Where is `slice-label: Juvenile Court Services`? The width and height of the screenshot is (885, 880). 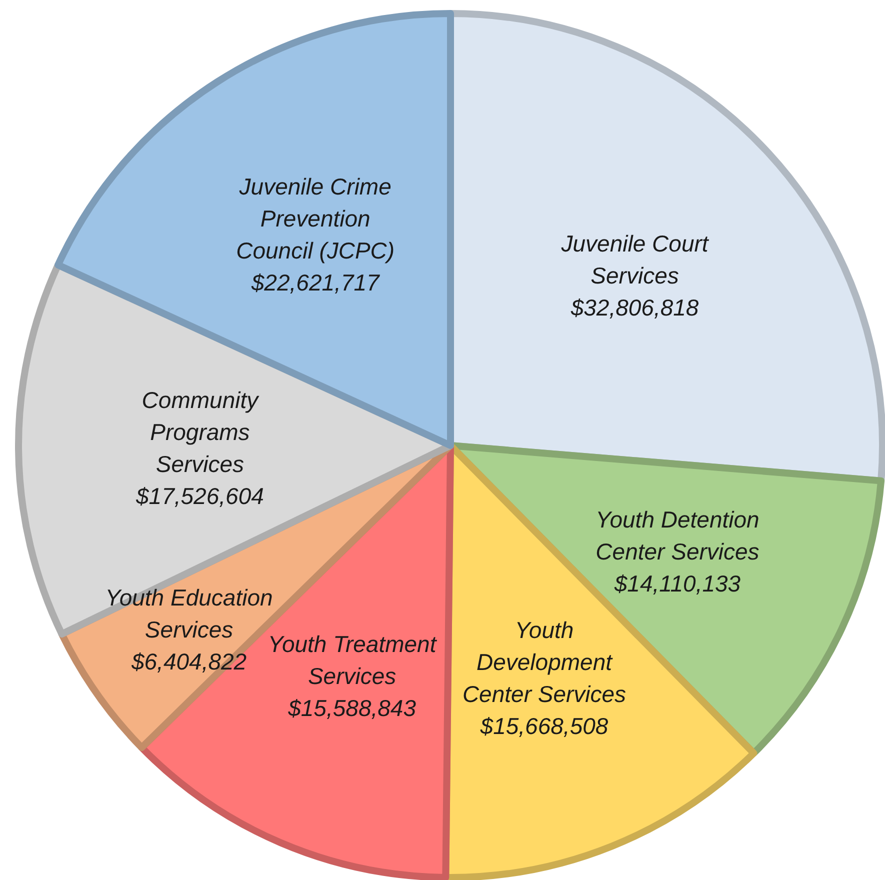 slice-label: Juvenile Court Services is located at coordinates (635, 259).